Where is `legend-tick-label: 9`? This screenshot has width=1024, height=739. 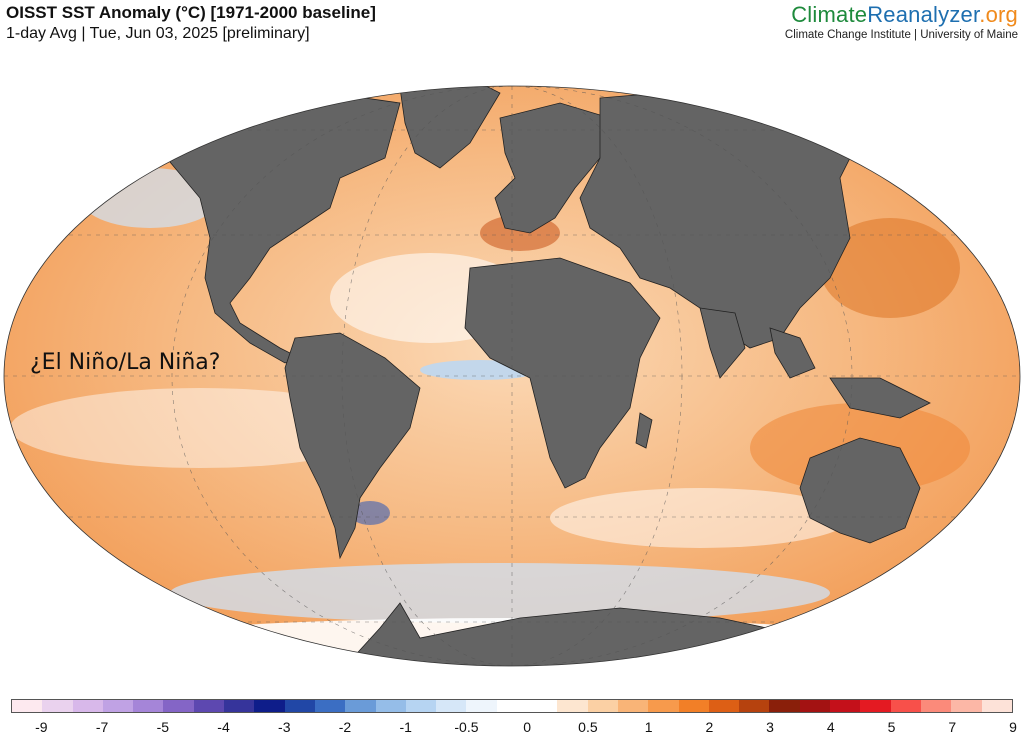 legend-tick-label: 9 is located at coordinates (1013, 727).